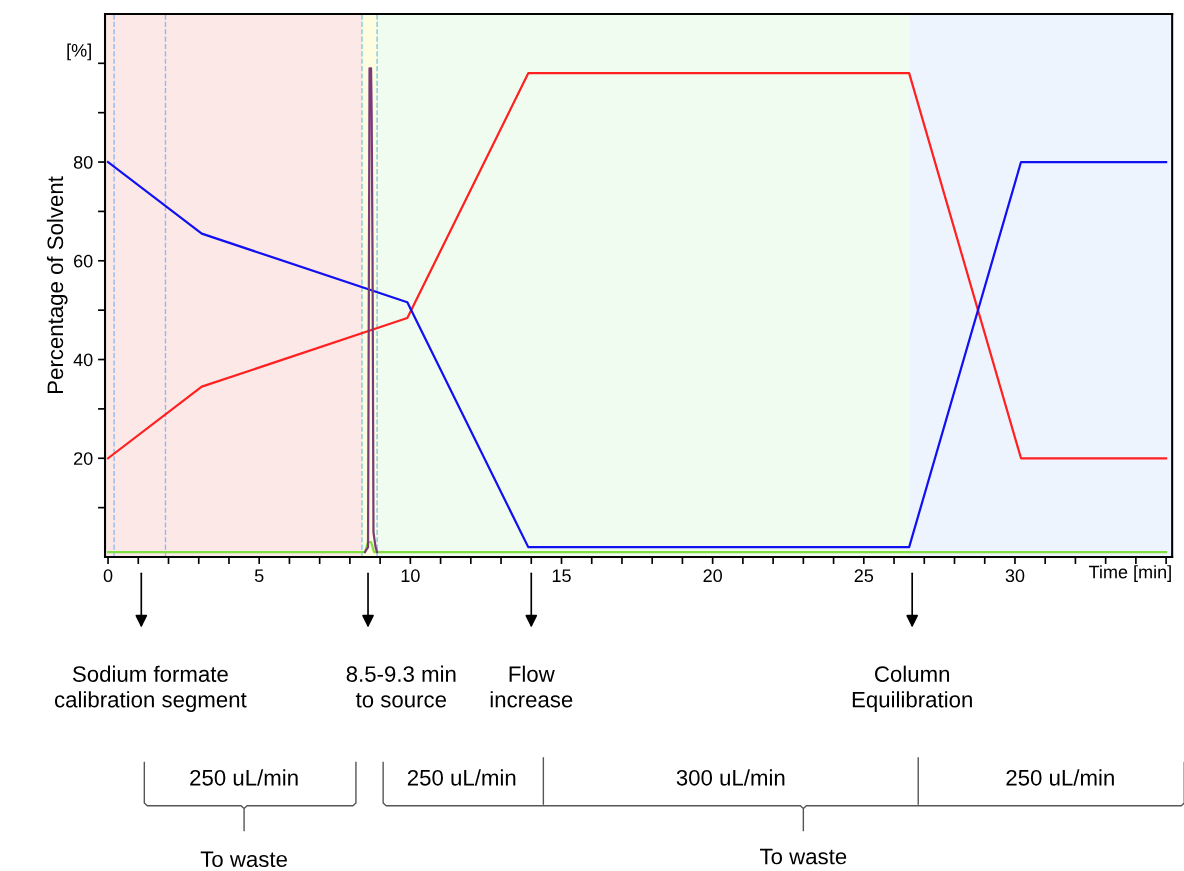  What do you see at coordinates (401, 686) in the screenshot?
I see `text: 8.5-9.3 min to source` at bounding box center [401, 686].